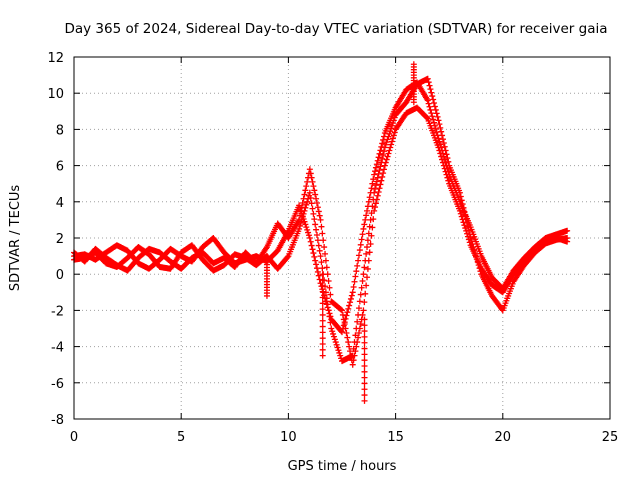 This screenshot has height=480, width=640. I want to click on x-tick-label: 25, so click(610, 437).